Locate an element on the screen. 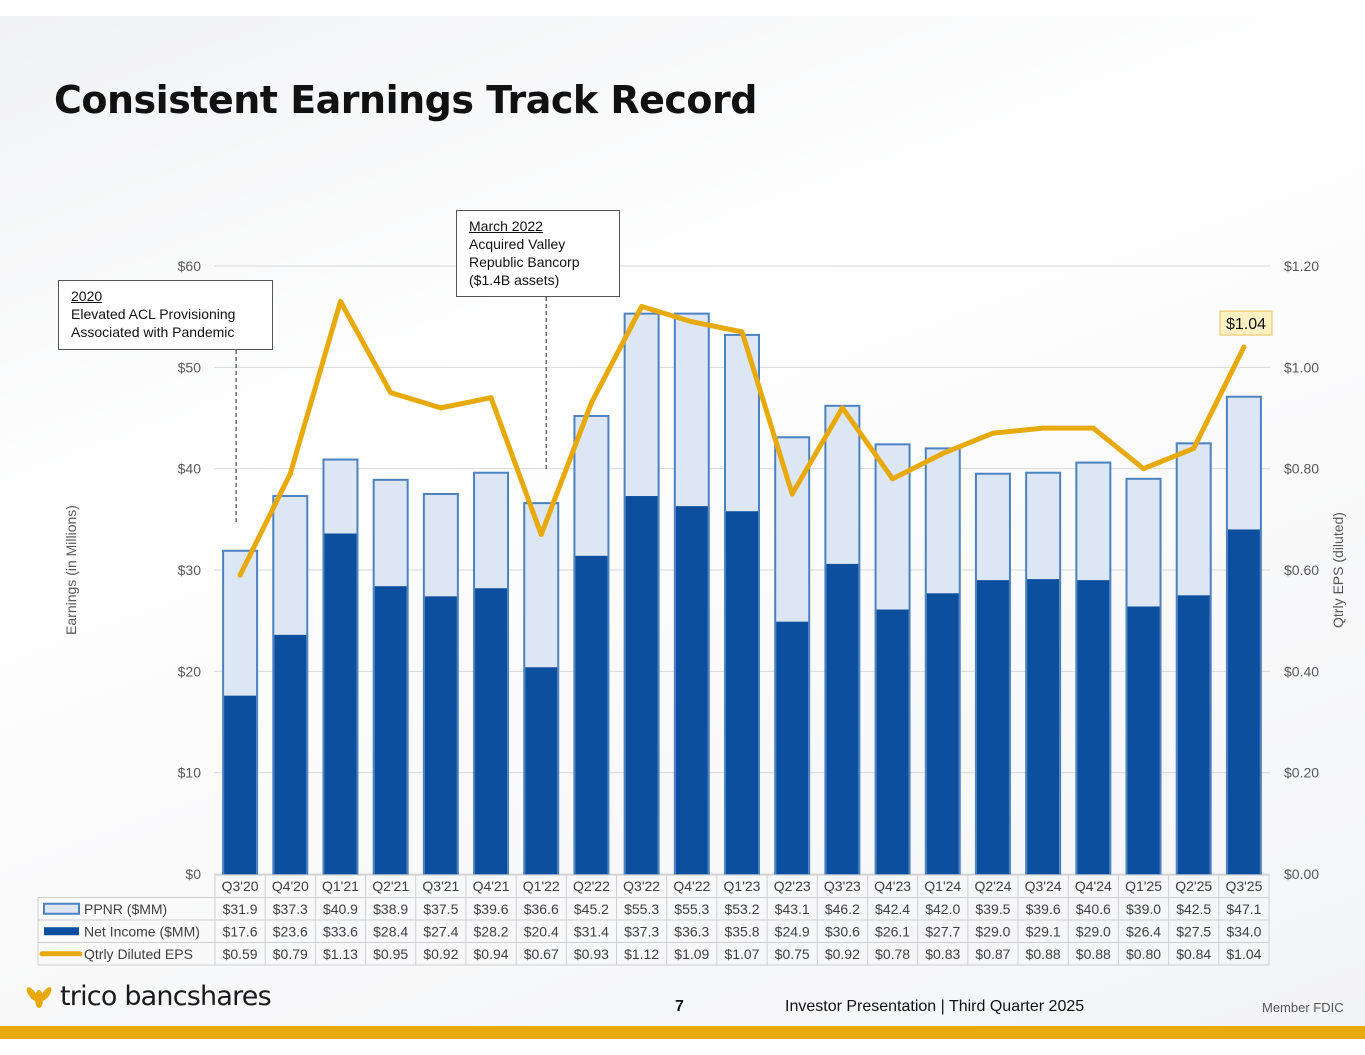 This screenshot has width=1365, height=1055. data-label: $0.87 is located at coordinates (992, 954).